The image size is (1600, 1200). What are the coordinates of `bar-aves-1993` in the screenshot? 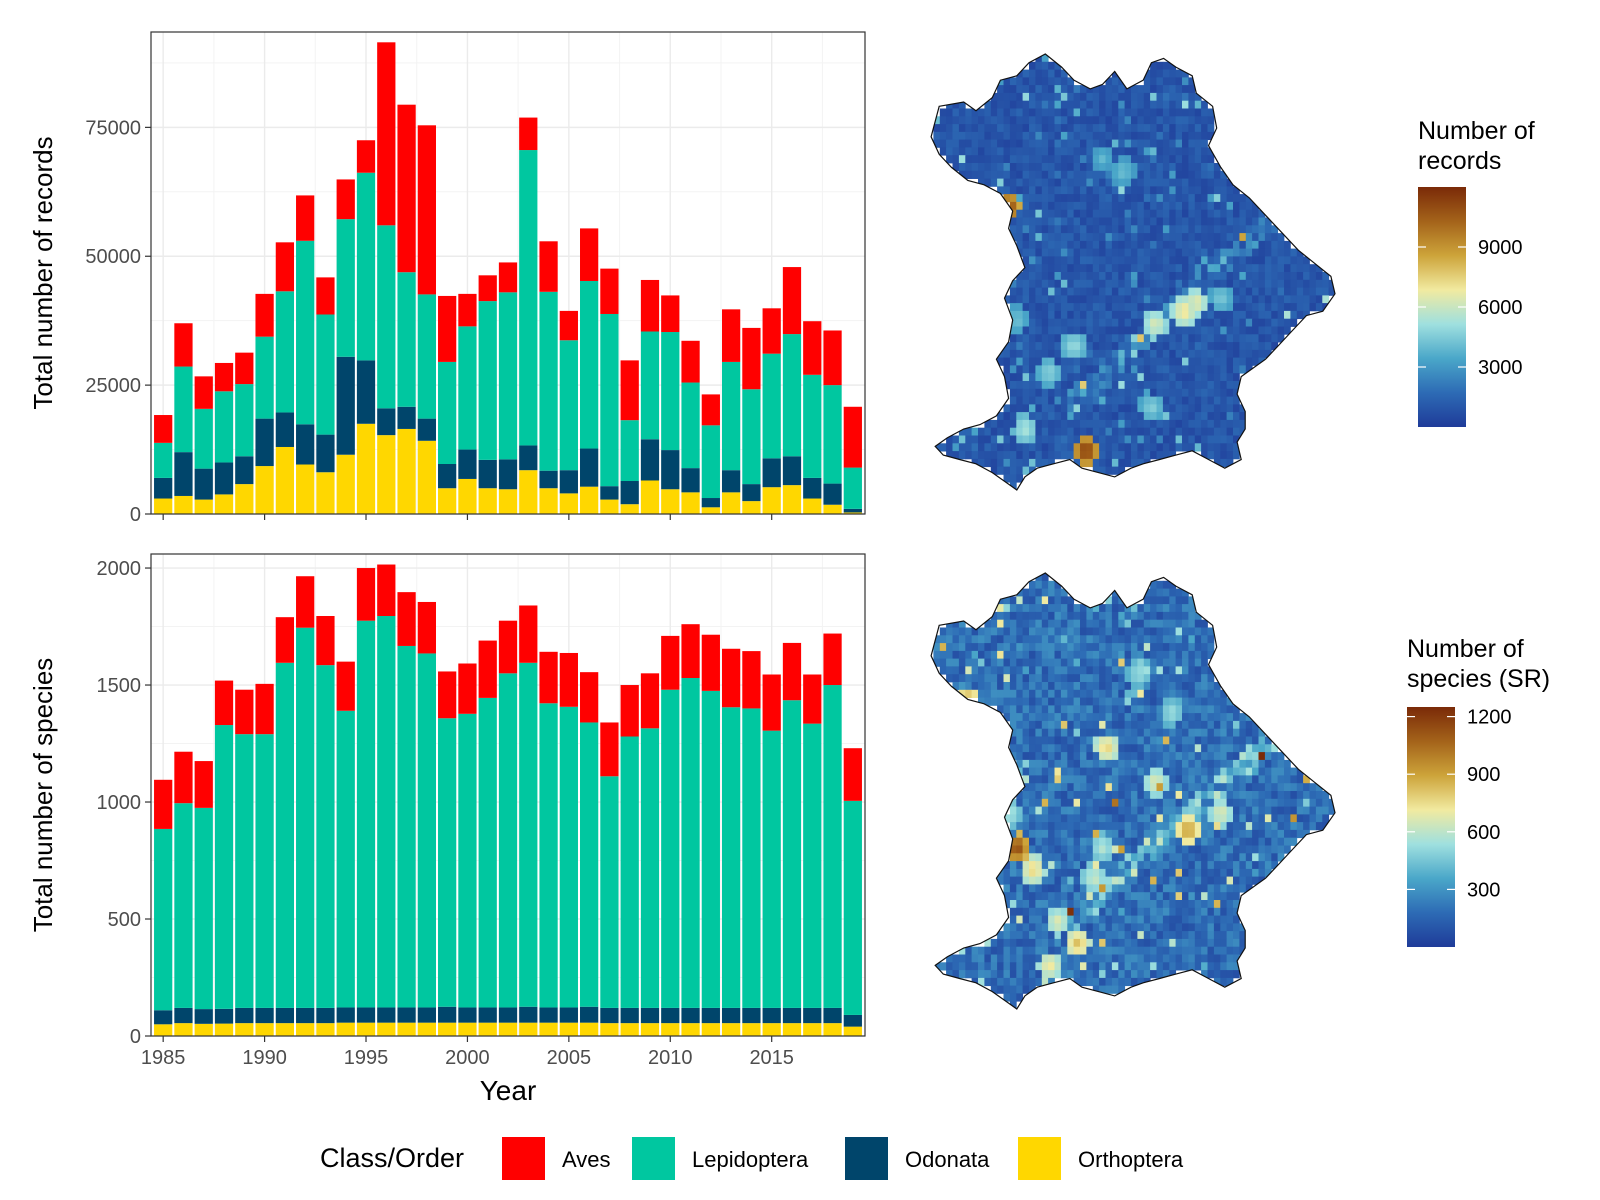 It's located at (325, 296).